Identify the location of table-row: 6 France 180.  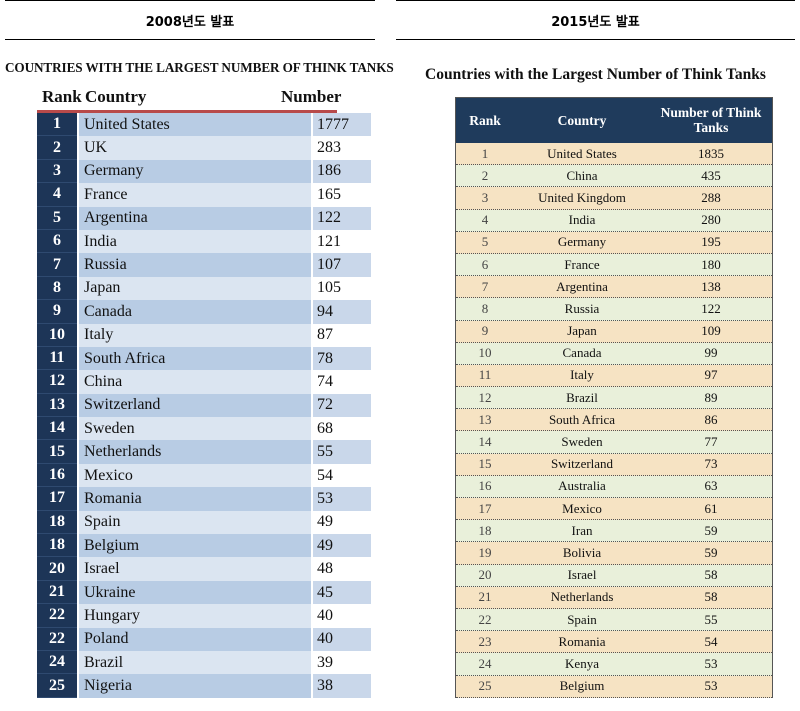
(614, 265).